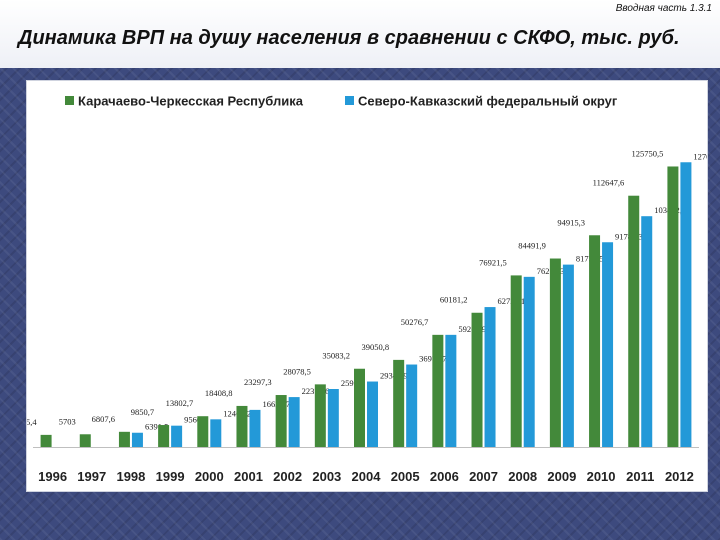 The image size is (720, 540). Describe the element at coordinates (663, 8) in the screenshot. I see `section-label: Вводная часть 1.3.1` at that location.